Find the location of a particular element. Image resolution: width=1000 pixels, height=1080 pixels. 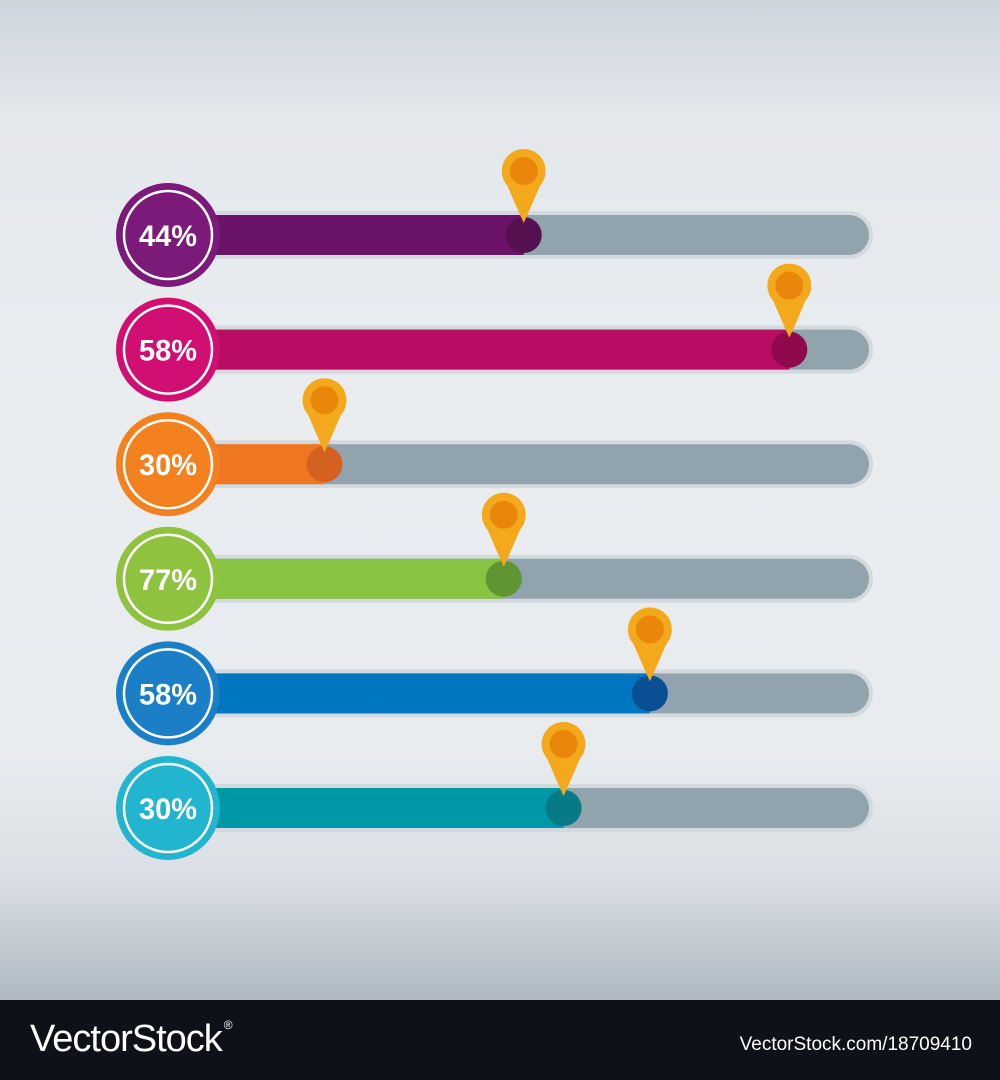

percent-label: 44% is located at coordinates (168, 236).